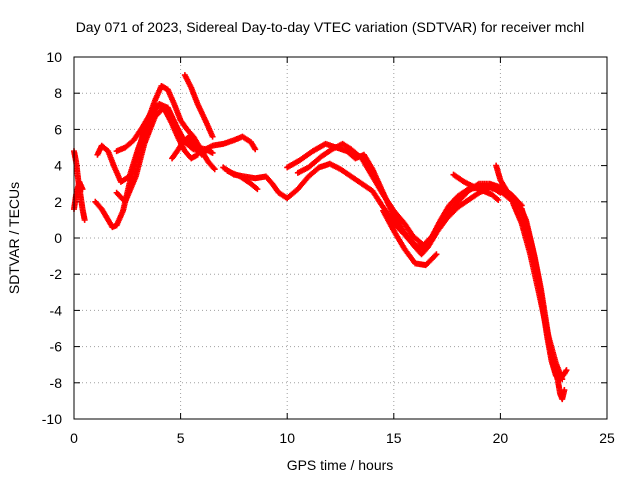 The height and width of the screenshot is (480, 640). What do you see at coordinates (181, 438) in the screenshot?
I see `x-tick-label: 5` at bounding box center [181, 438].